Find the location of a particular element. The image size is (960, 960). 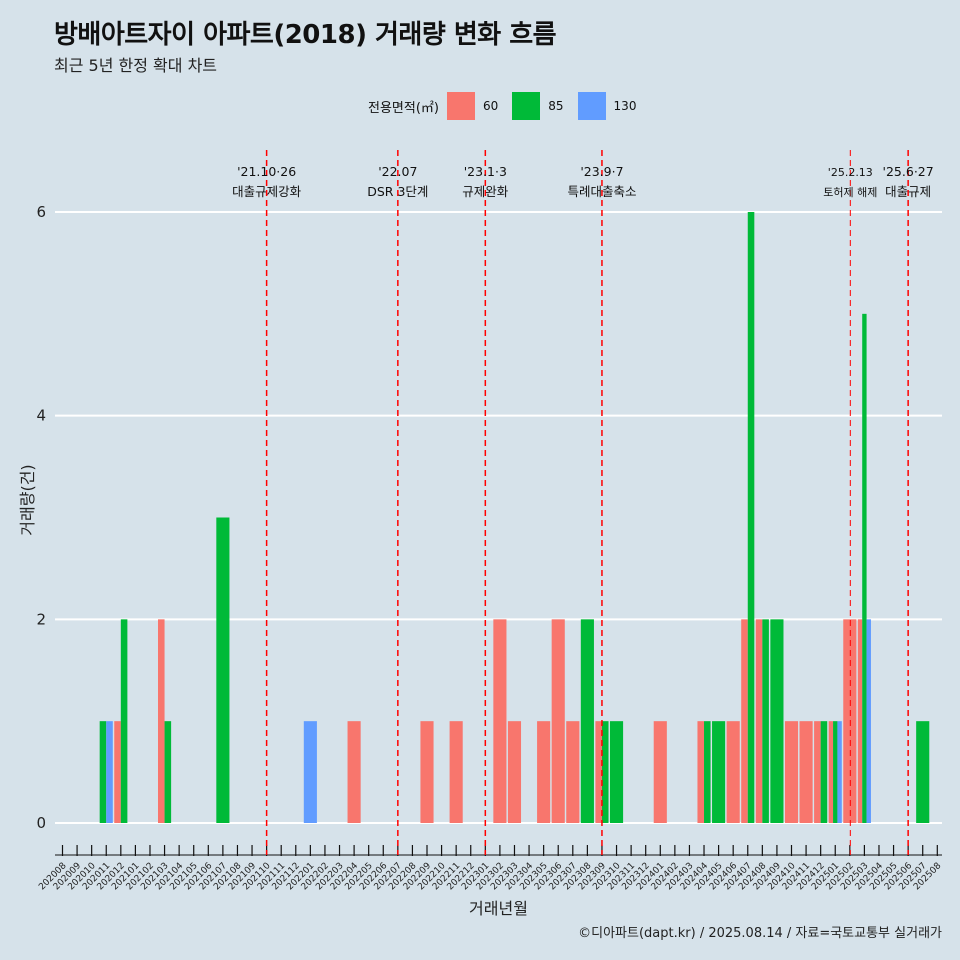

y-tick-label-0: 0 is located at coordinates (41, 823).